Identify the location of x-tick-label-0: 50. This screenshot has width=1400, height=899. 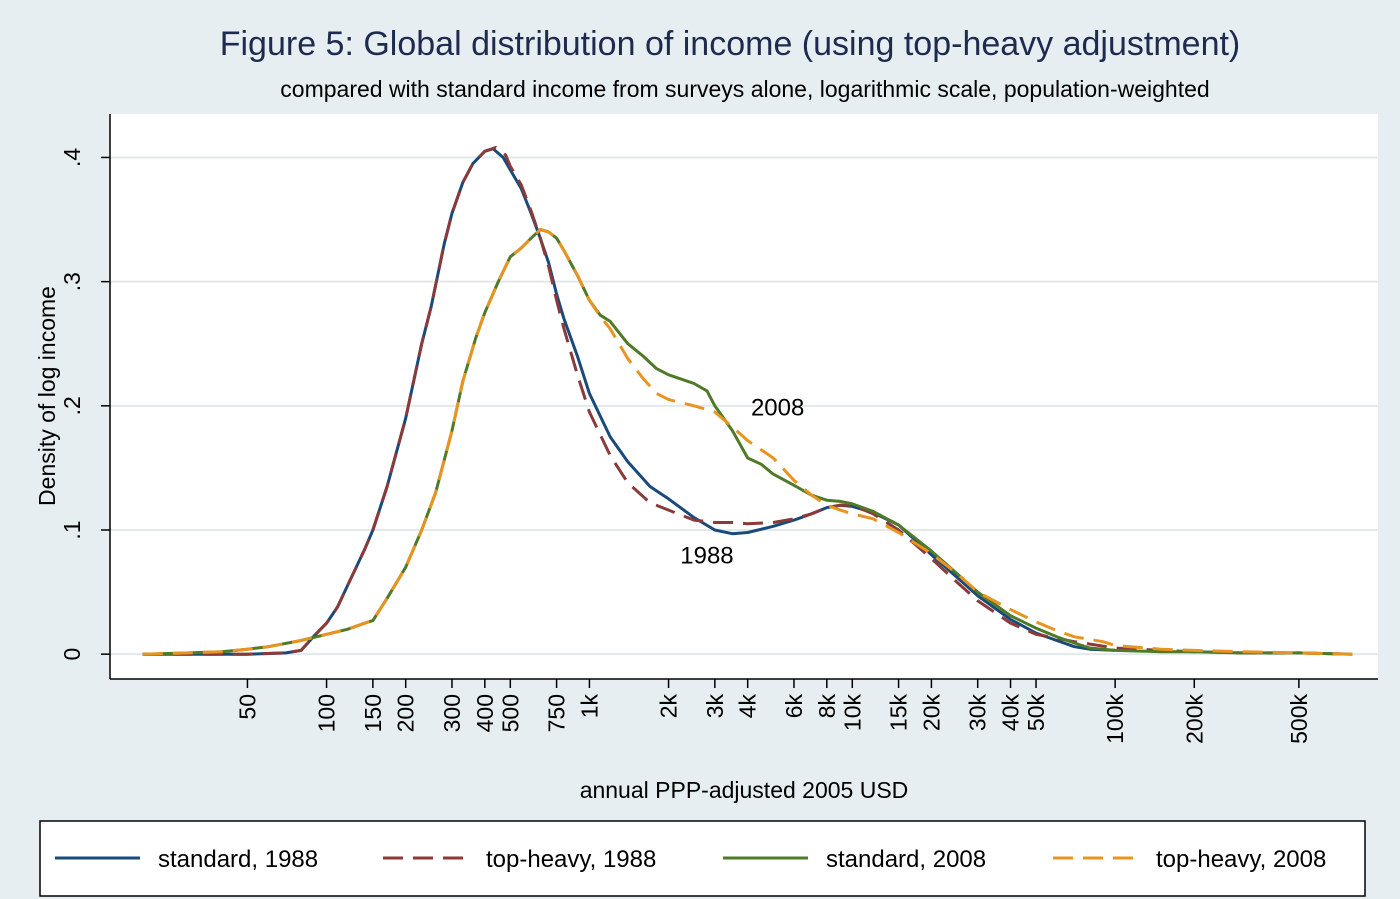
(247, 707).